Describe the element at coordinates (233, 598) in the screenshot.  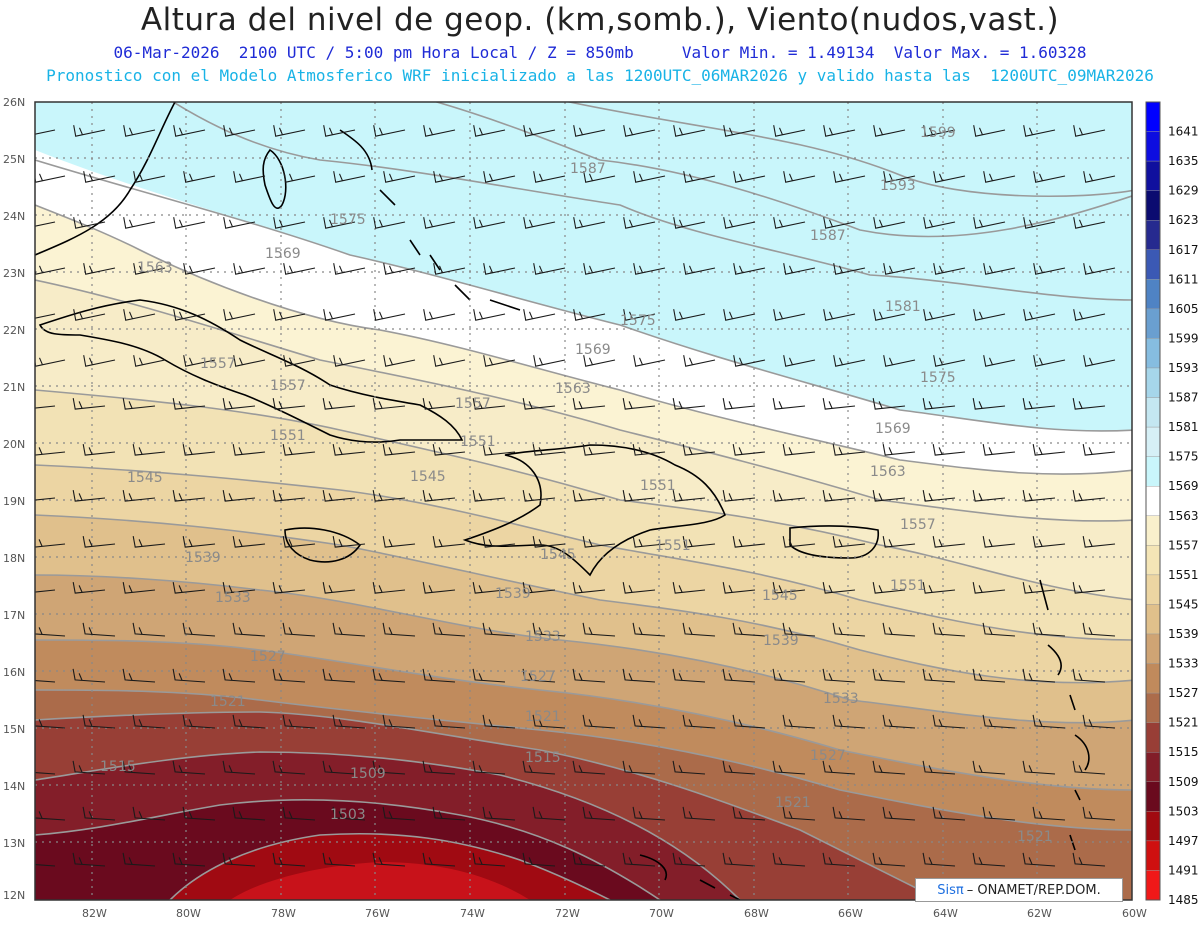
I see `contour-label: 1533` at that location.